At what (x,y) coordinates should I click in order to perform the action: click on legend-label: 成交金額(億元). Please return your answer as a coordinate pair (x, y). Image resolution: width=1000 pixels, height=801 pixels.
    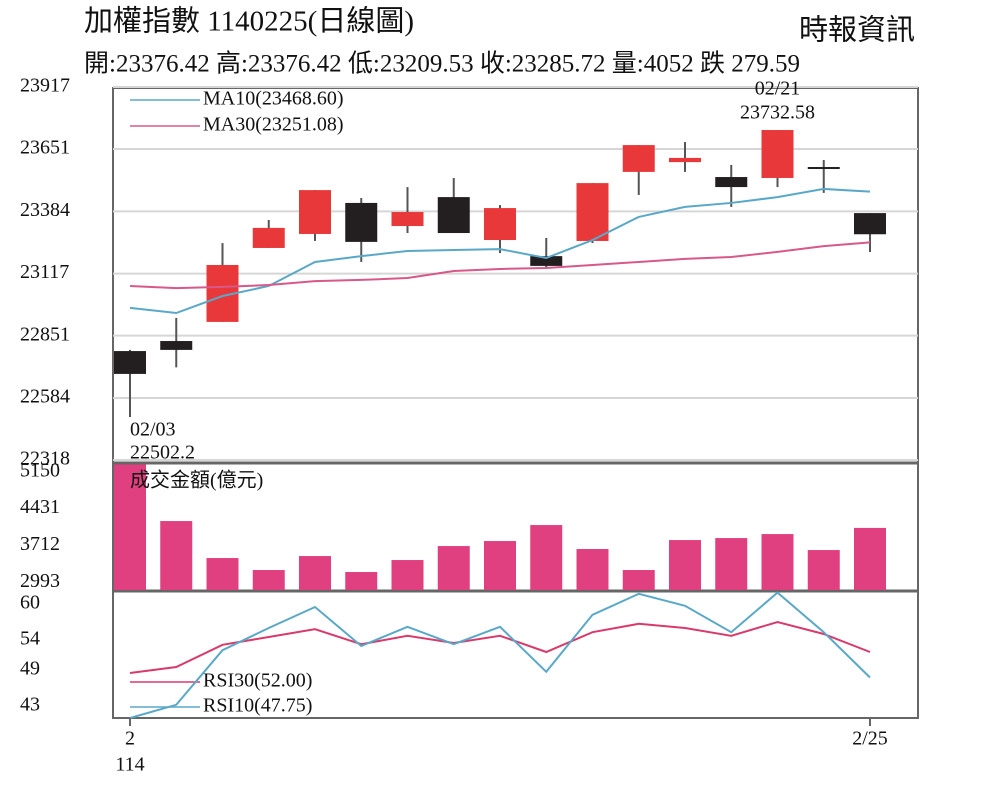
    Looking at the image, I should click on (196, 480).